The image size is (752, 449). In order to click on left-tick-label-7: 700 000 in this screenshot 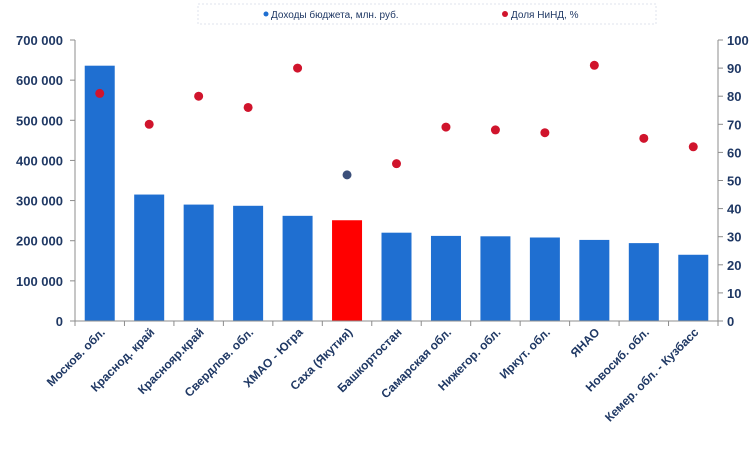, I will do `click(39, 40)`.